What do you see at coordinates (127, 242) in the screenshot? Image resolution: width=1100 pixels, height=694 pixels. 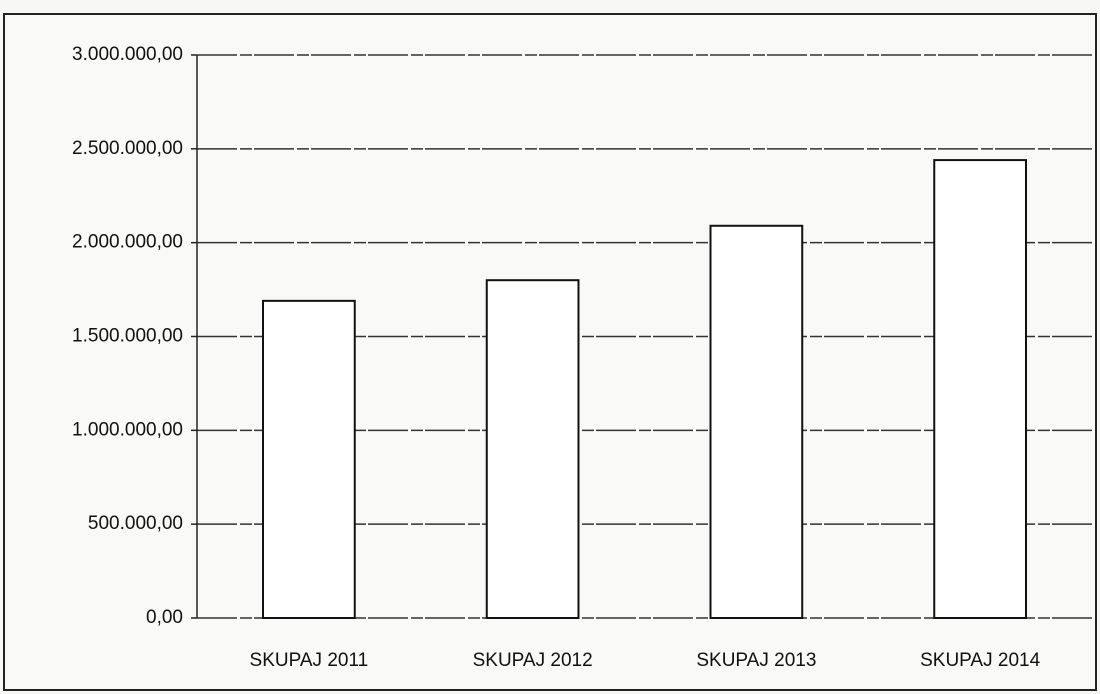 I see `y-tick-label: 2.000.000,00` at bounding box center [127, 242].